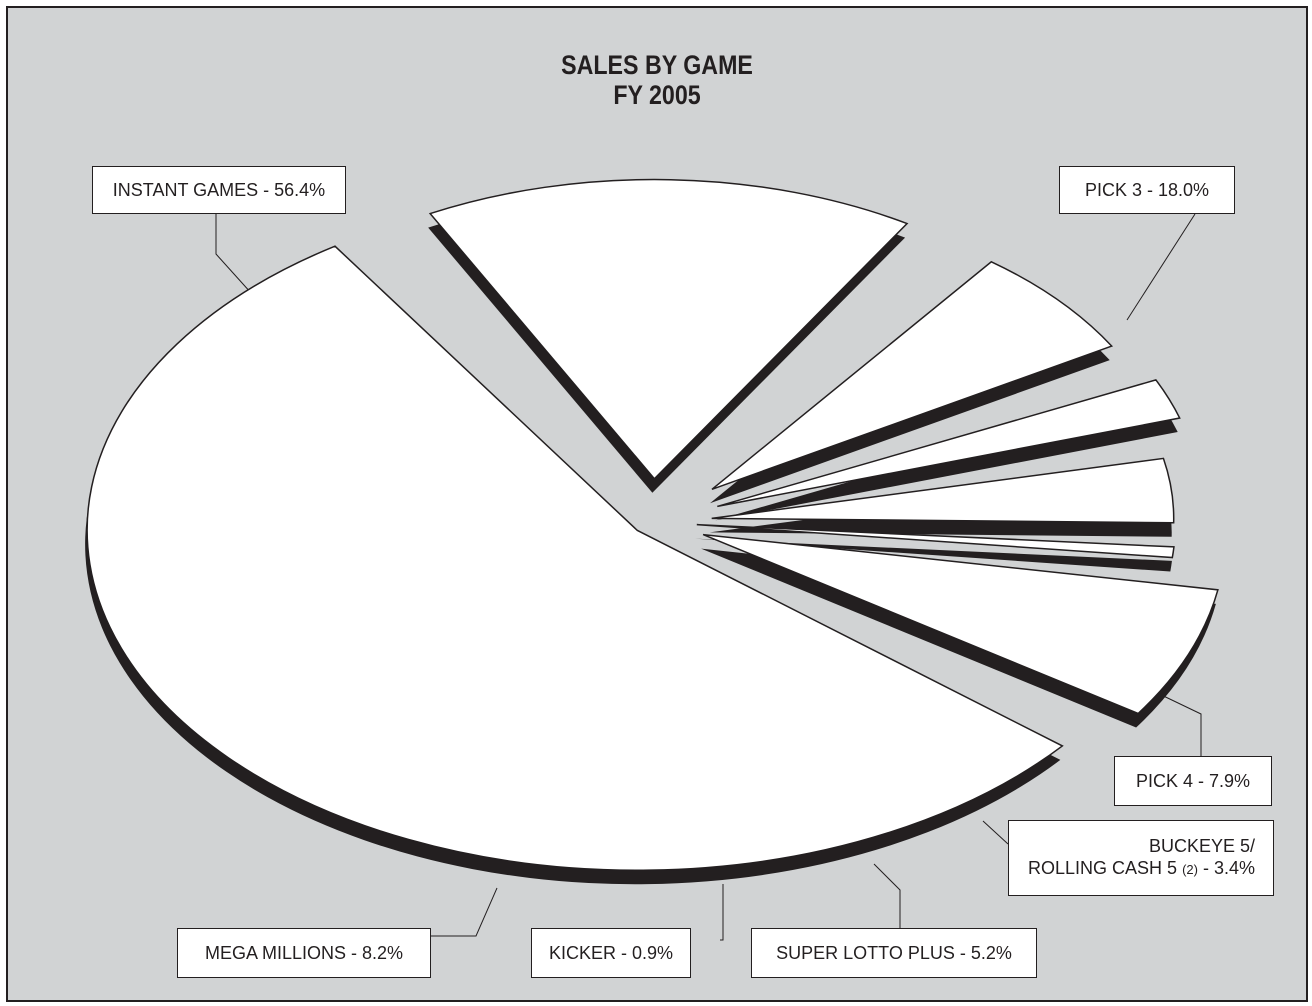 This screenshot has height=1006, width=1312. Describe the element at coordinates (657, 95) in the screenshot. I see `chart-subtitle: FY 2005` at that location.